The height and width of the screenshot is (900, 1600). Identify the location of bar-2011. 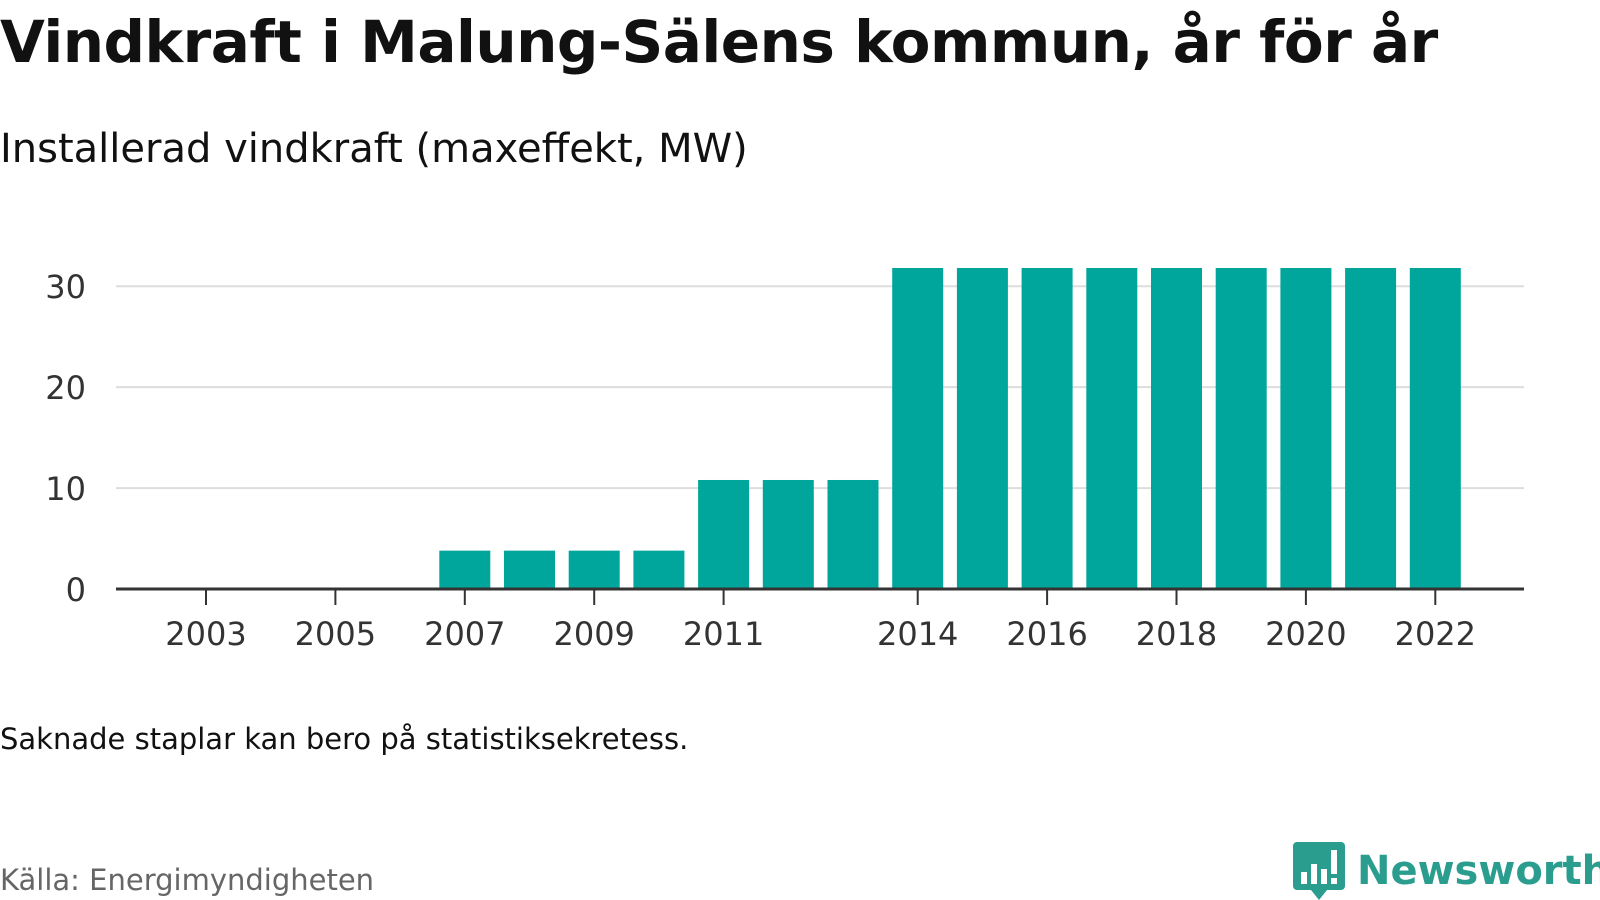
(724, 534).